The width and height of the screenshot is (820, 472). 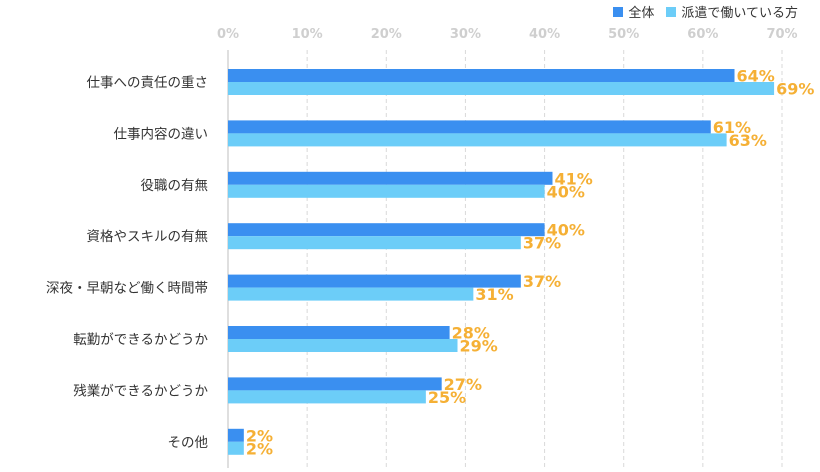 What do you see at coordinates (544, 34) in the screenshot?
I see `x-tick-label: 40%` at bounding box center [544, 34].